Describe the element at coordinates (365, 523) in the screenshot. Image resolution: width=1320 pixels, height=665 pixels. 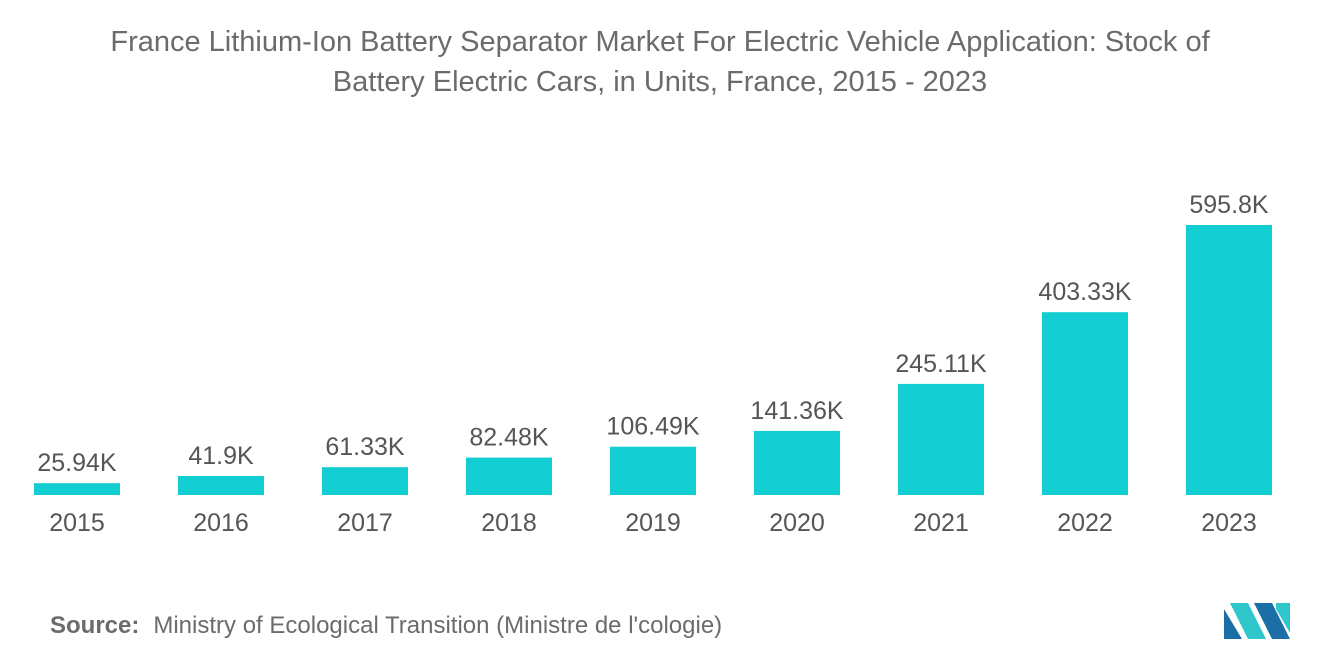
I see `x-tick-label-2017: 2017` at that location.